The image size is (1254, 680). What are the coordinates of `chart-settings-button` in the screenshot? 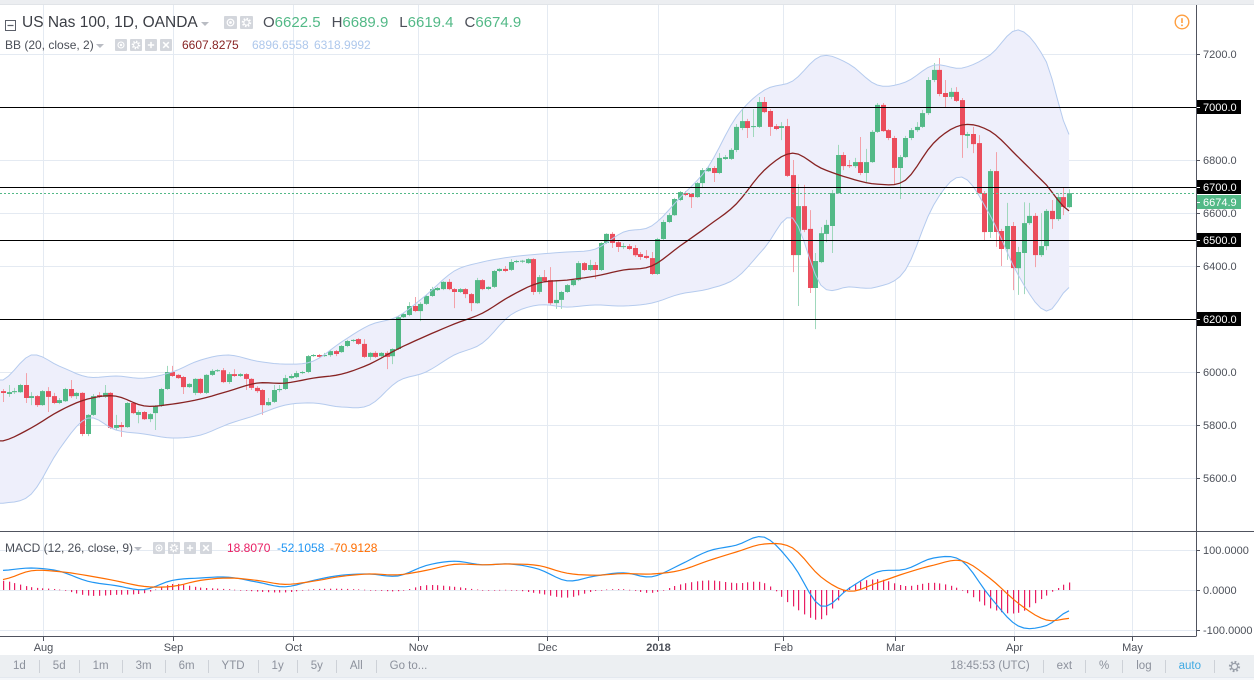 It's located at (1234, 666).